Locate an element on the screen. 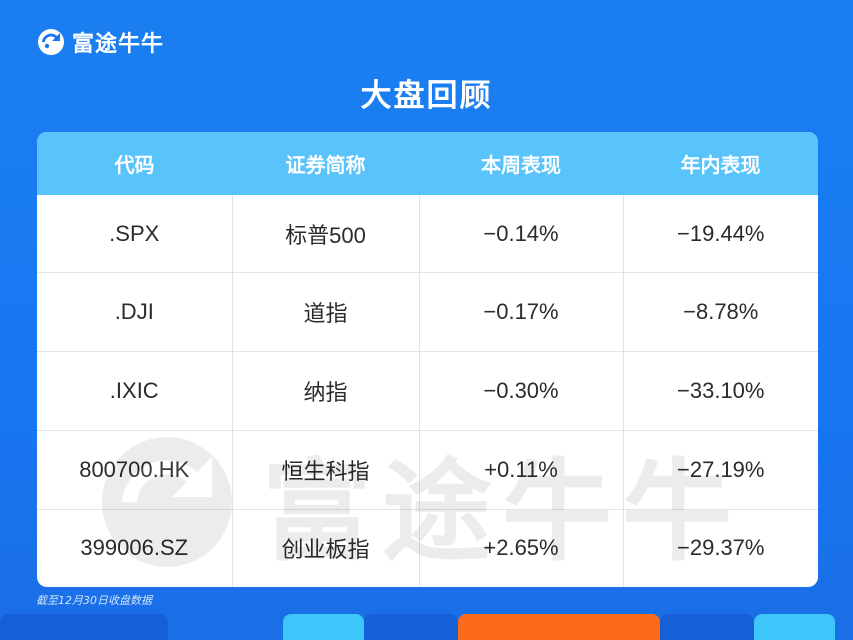 This screenshot has height=640, width=853. cell-name: 恒生科指 is located at coordinates (326, 470).